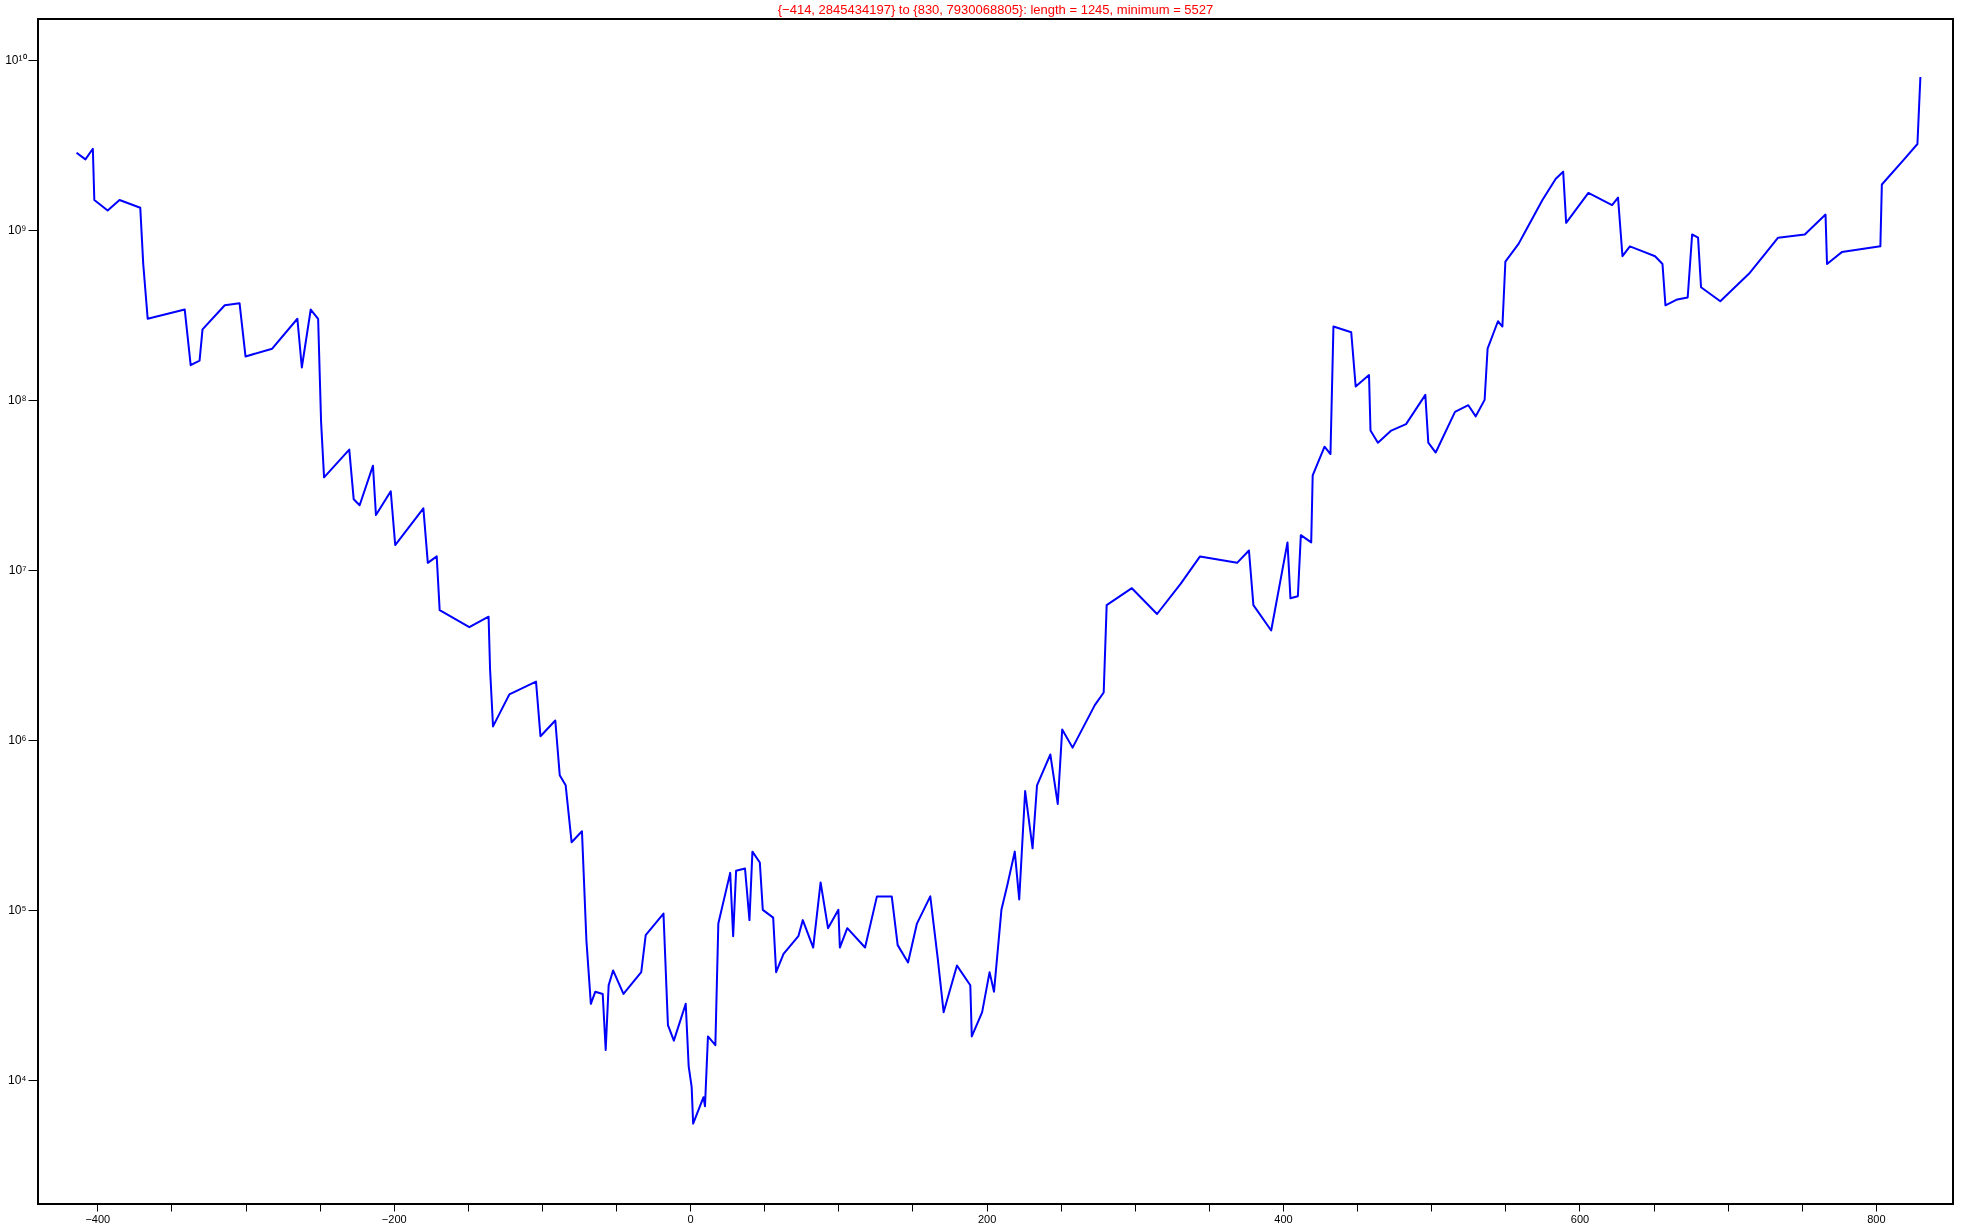  Describe the element at coordinates (987, 1218) in the screenshot. I see `x-tick-label: 200` at that location.